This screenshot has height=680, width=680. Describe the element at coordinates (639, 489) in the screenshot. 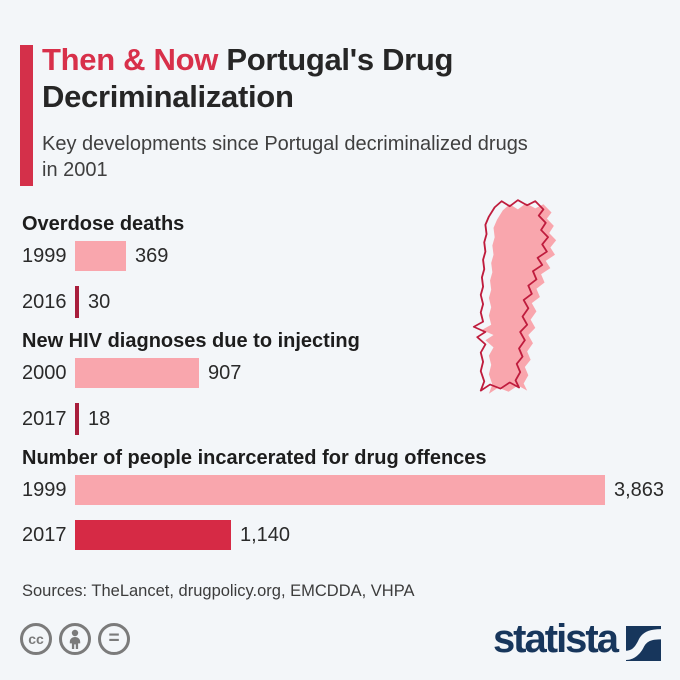

I see `value-label: 3,863` at that location.